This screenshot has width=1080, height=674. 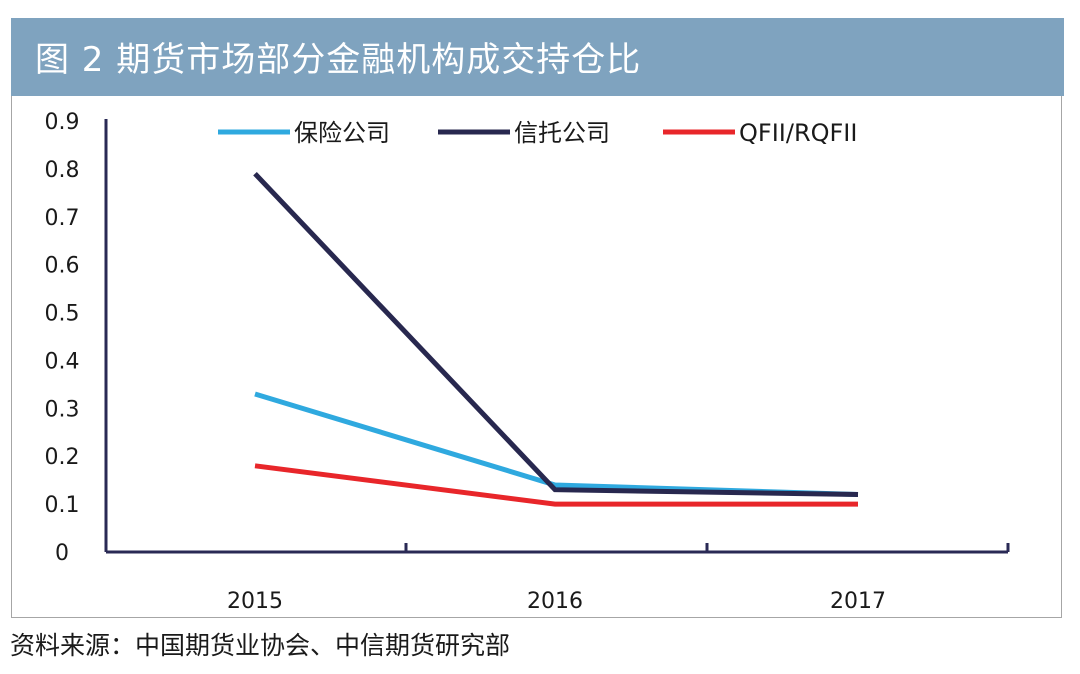 I want to click on legend-label-3: QFII/RQFII, so click(x=798, y=133).